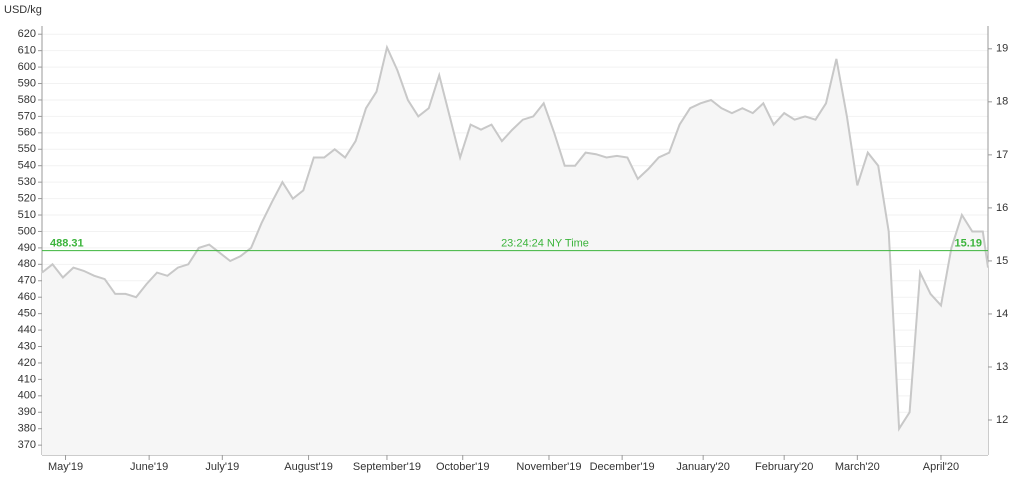 The width and height of the screenshot is (1024, 495). I want to click on x-tick-label: December'19, so click(622, 467).